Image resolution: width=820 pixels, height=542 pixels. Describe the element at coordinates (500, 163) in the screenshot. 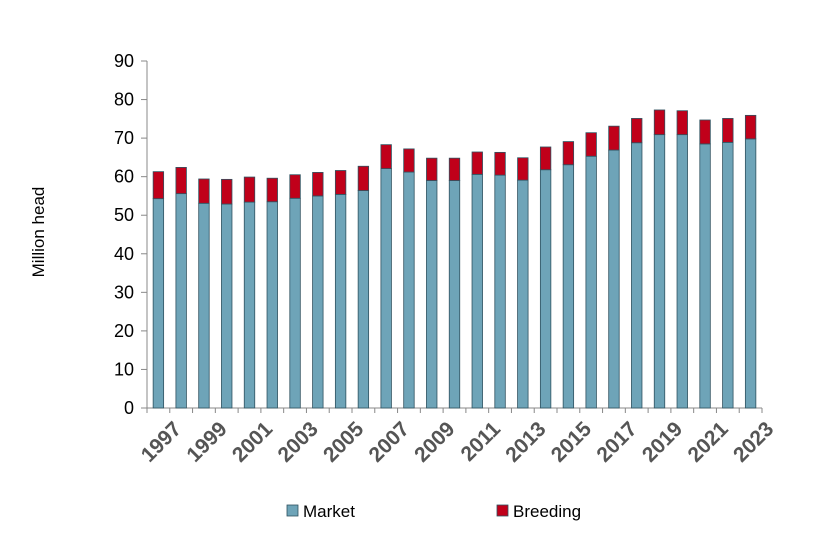

I see `bar-breeding-2012` at that location.